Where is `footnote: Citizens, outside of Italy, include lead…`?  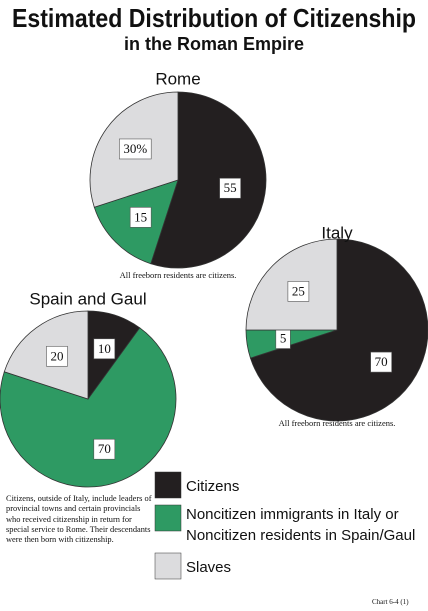 footnote: Citizens, outside of Italy, include lead… is located at coordinates (79, 519).